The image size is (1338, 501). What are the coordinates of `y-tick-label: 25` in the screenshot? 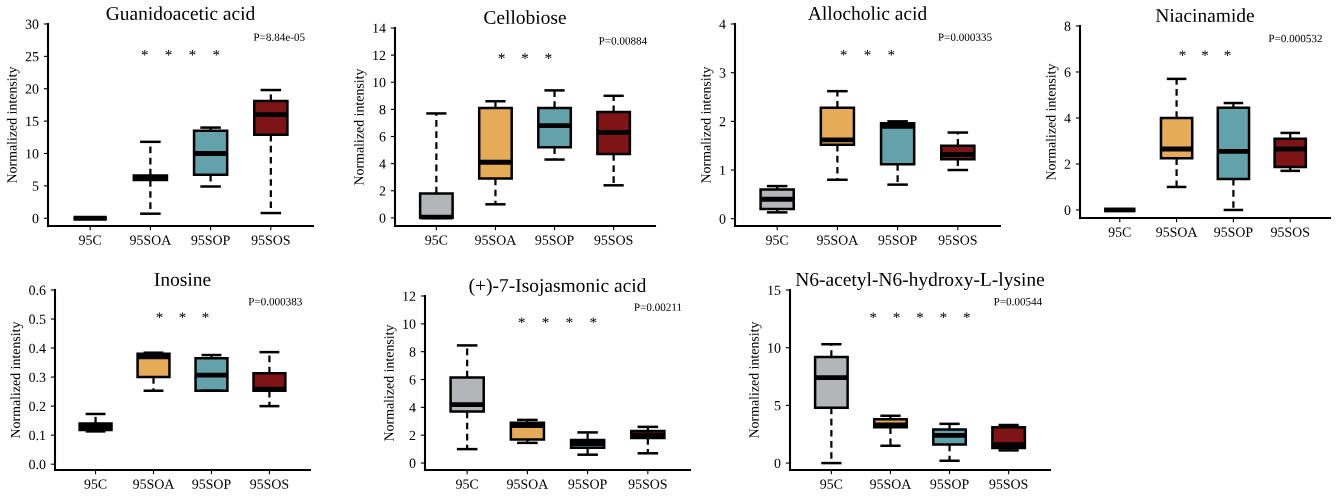 It's located at (32, 56).